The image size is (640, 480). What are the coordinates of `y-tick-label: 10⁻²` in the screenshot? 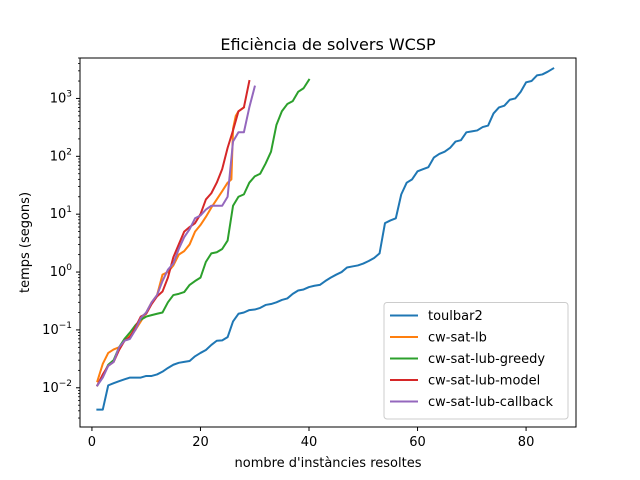 It's located at (57, 387).